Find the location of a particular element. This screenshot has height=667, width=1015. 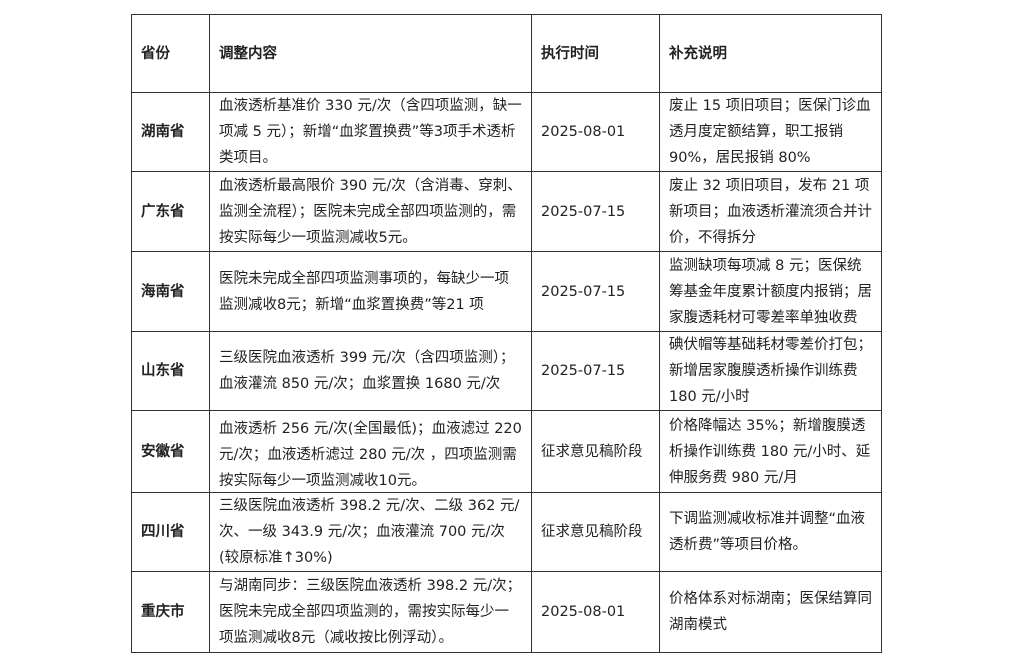

table-header-row: 省份 调整内容 执行时间 补充说明 is located at coordinates (506, 53).